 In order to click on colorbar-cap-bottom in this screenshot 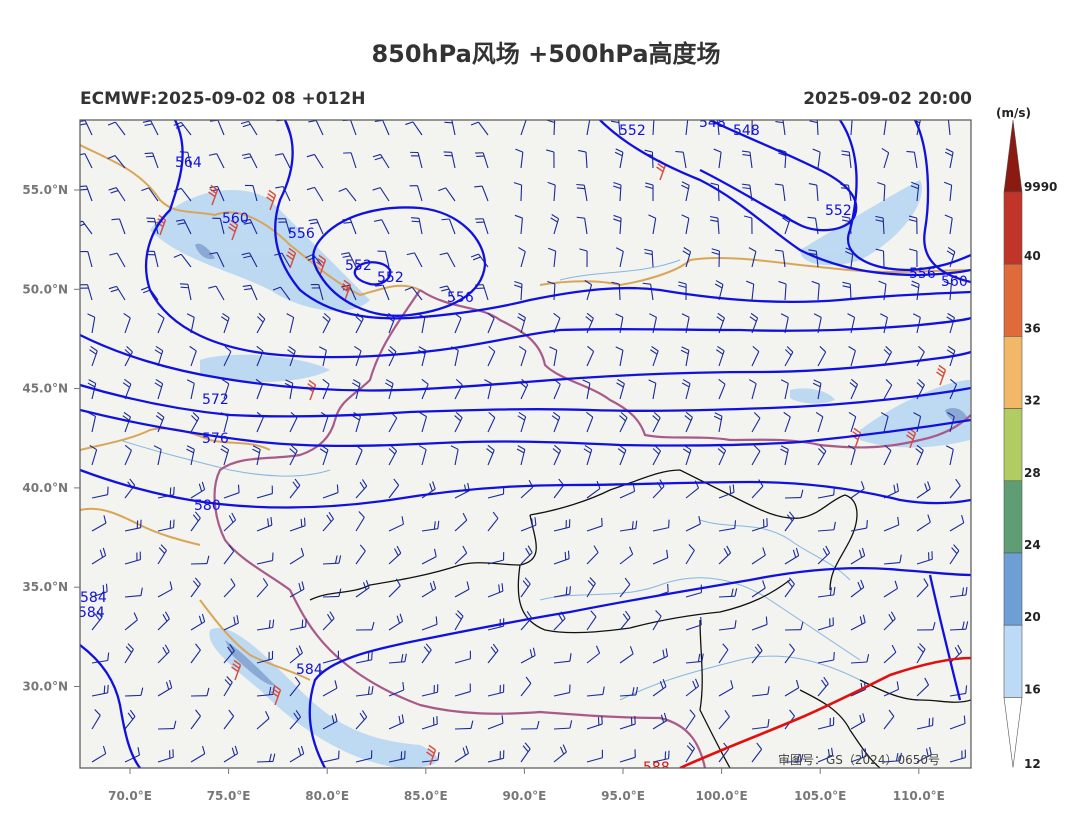, I will do `click(1013, 732)`.